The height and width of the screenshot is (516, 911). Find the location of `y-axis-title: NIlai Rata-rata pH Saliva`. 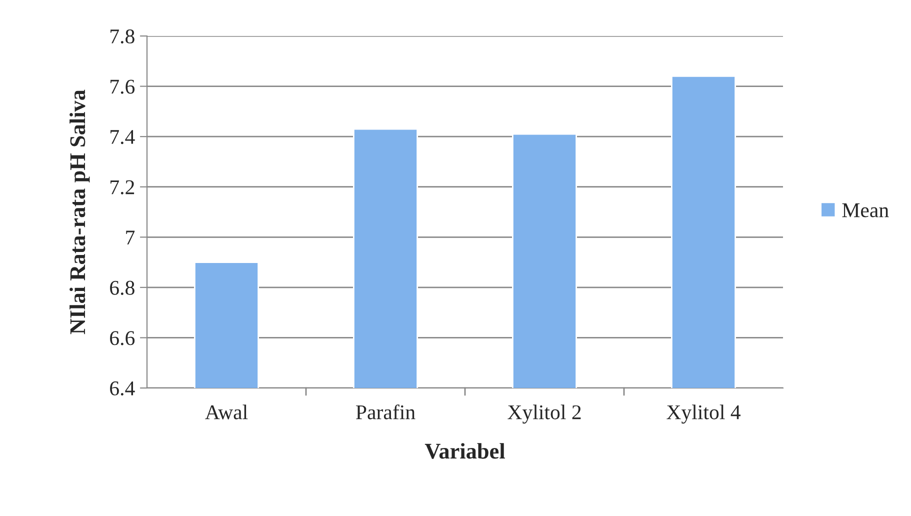

y-axis-title: NIlai Rata-rata pH Saliva is located at coordinates (80, 212).